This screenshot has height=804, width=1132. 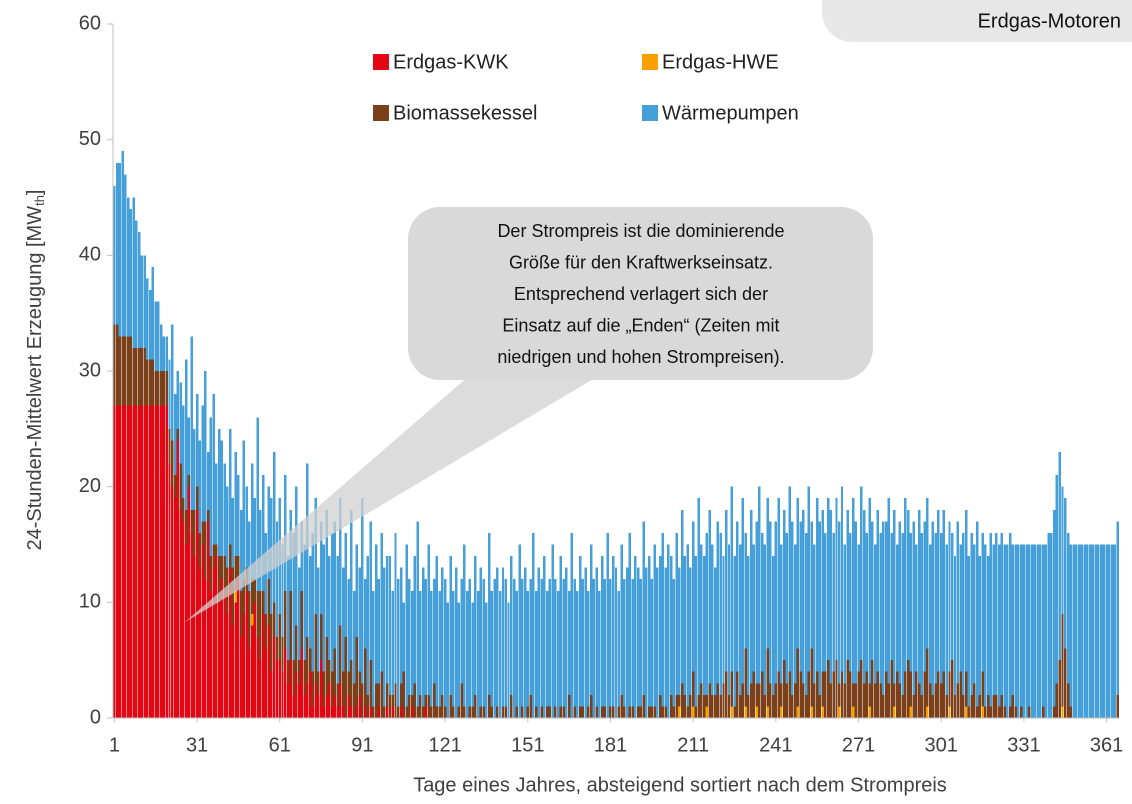 What do you see at coordinates (640, 293) in the screenshot?
I see `callout-box` at bounding box center [640, 293].